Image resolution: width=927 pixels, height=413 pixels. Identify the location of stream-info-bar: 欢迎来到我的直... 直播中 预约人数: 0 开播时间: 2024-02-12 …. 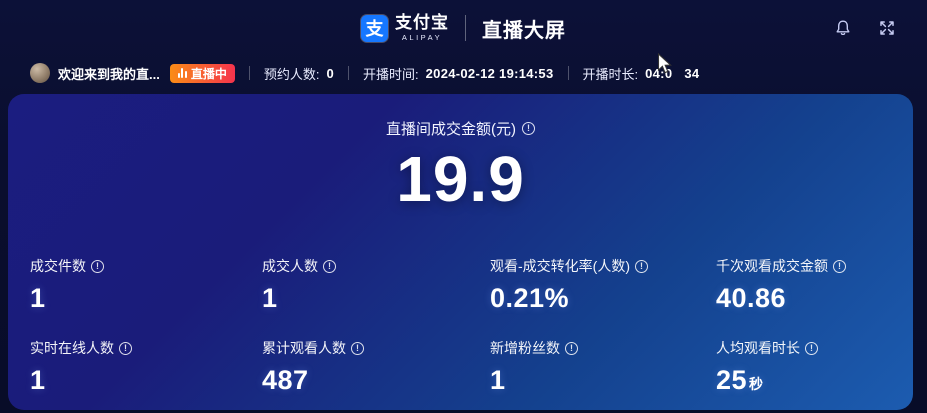
(463, 73).